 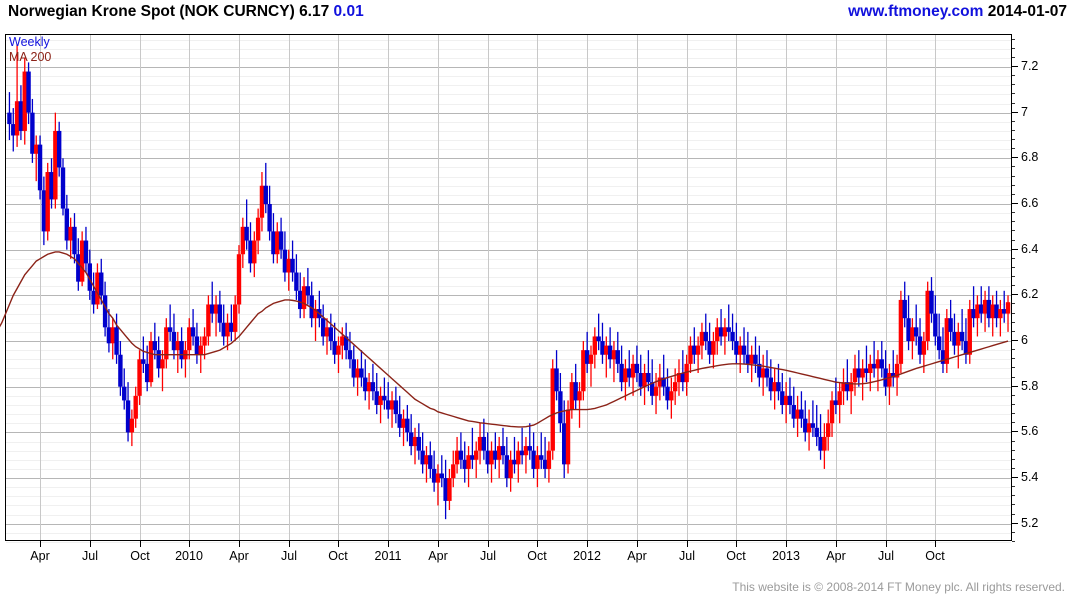 What do you see at coordinates (916, 11) in the screenshot?
I see `site-url-link: www.ftmoney.com` at bounding box center [916, 11].